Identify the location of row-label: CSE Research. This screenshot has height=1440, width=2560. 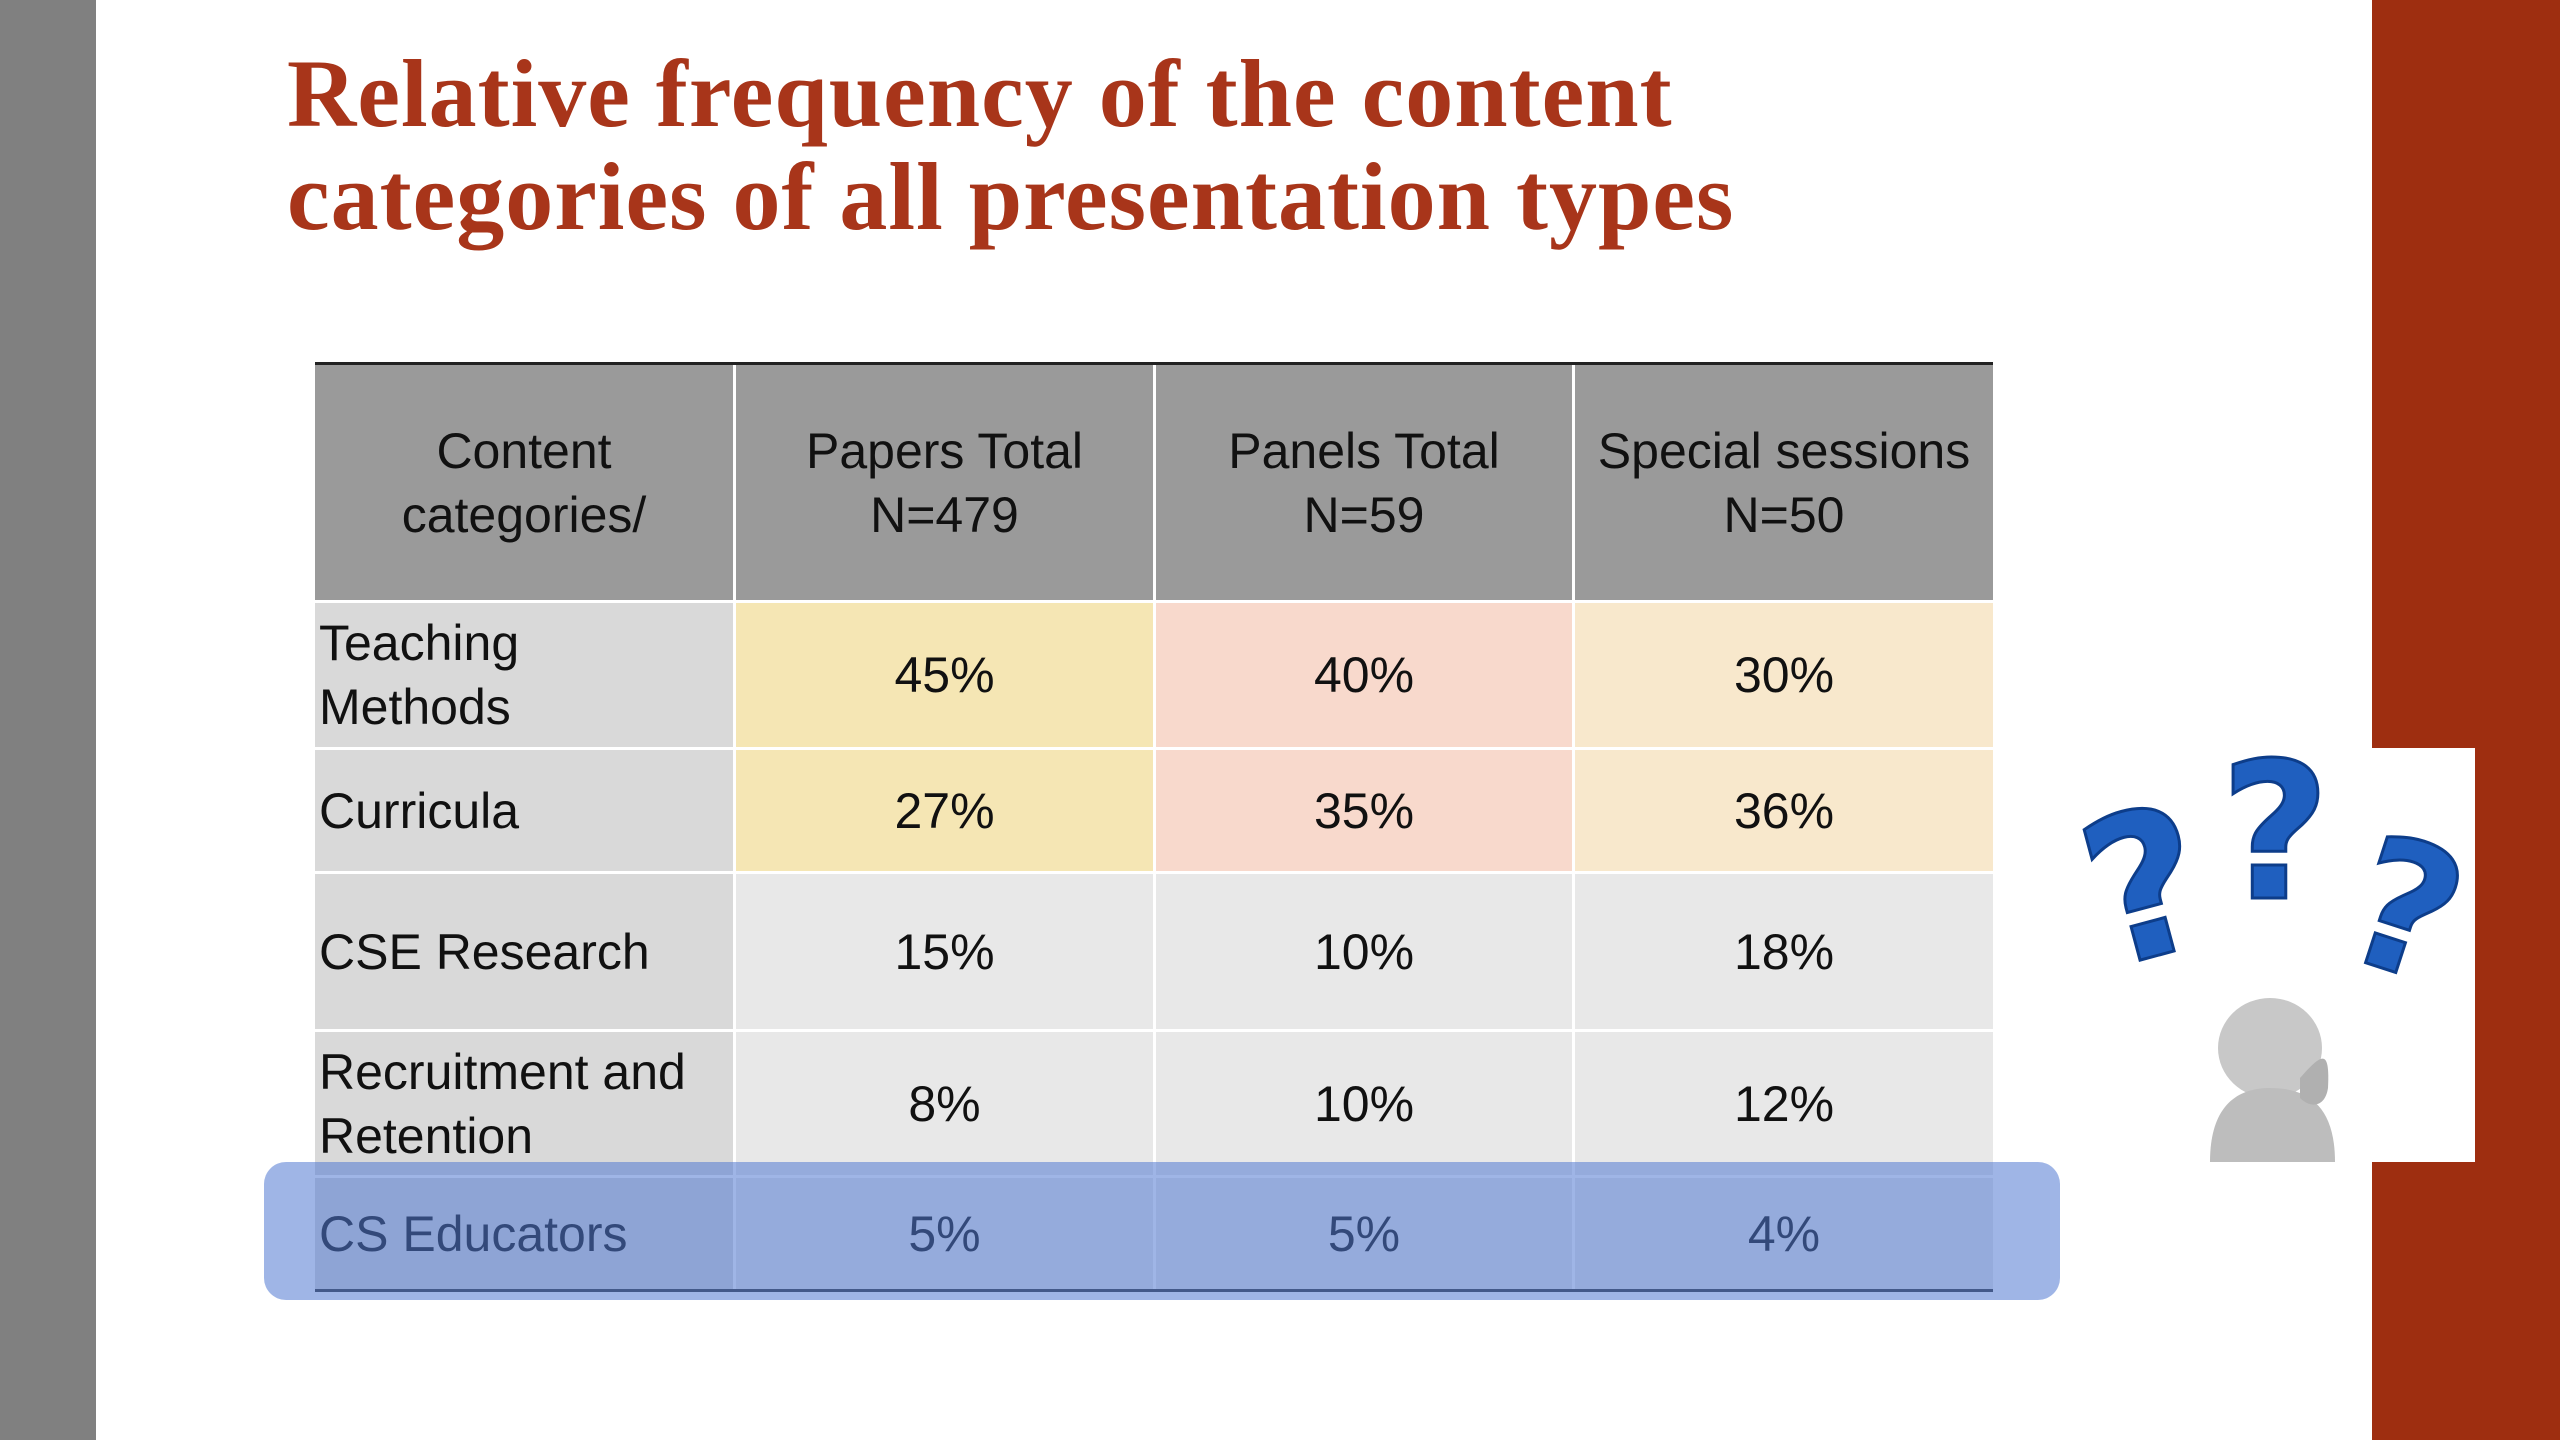
(524, 951).